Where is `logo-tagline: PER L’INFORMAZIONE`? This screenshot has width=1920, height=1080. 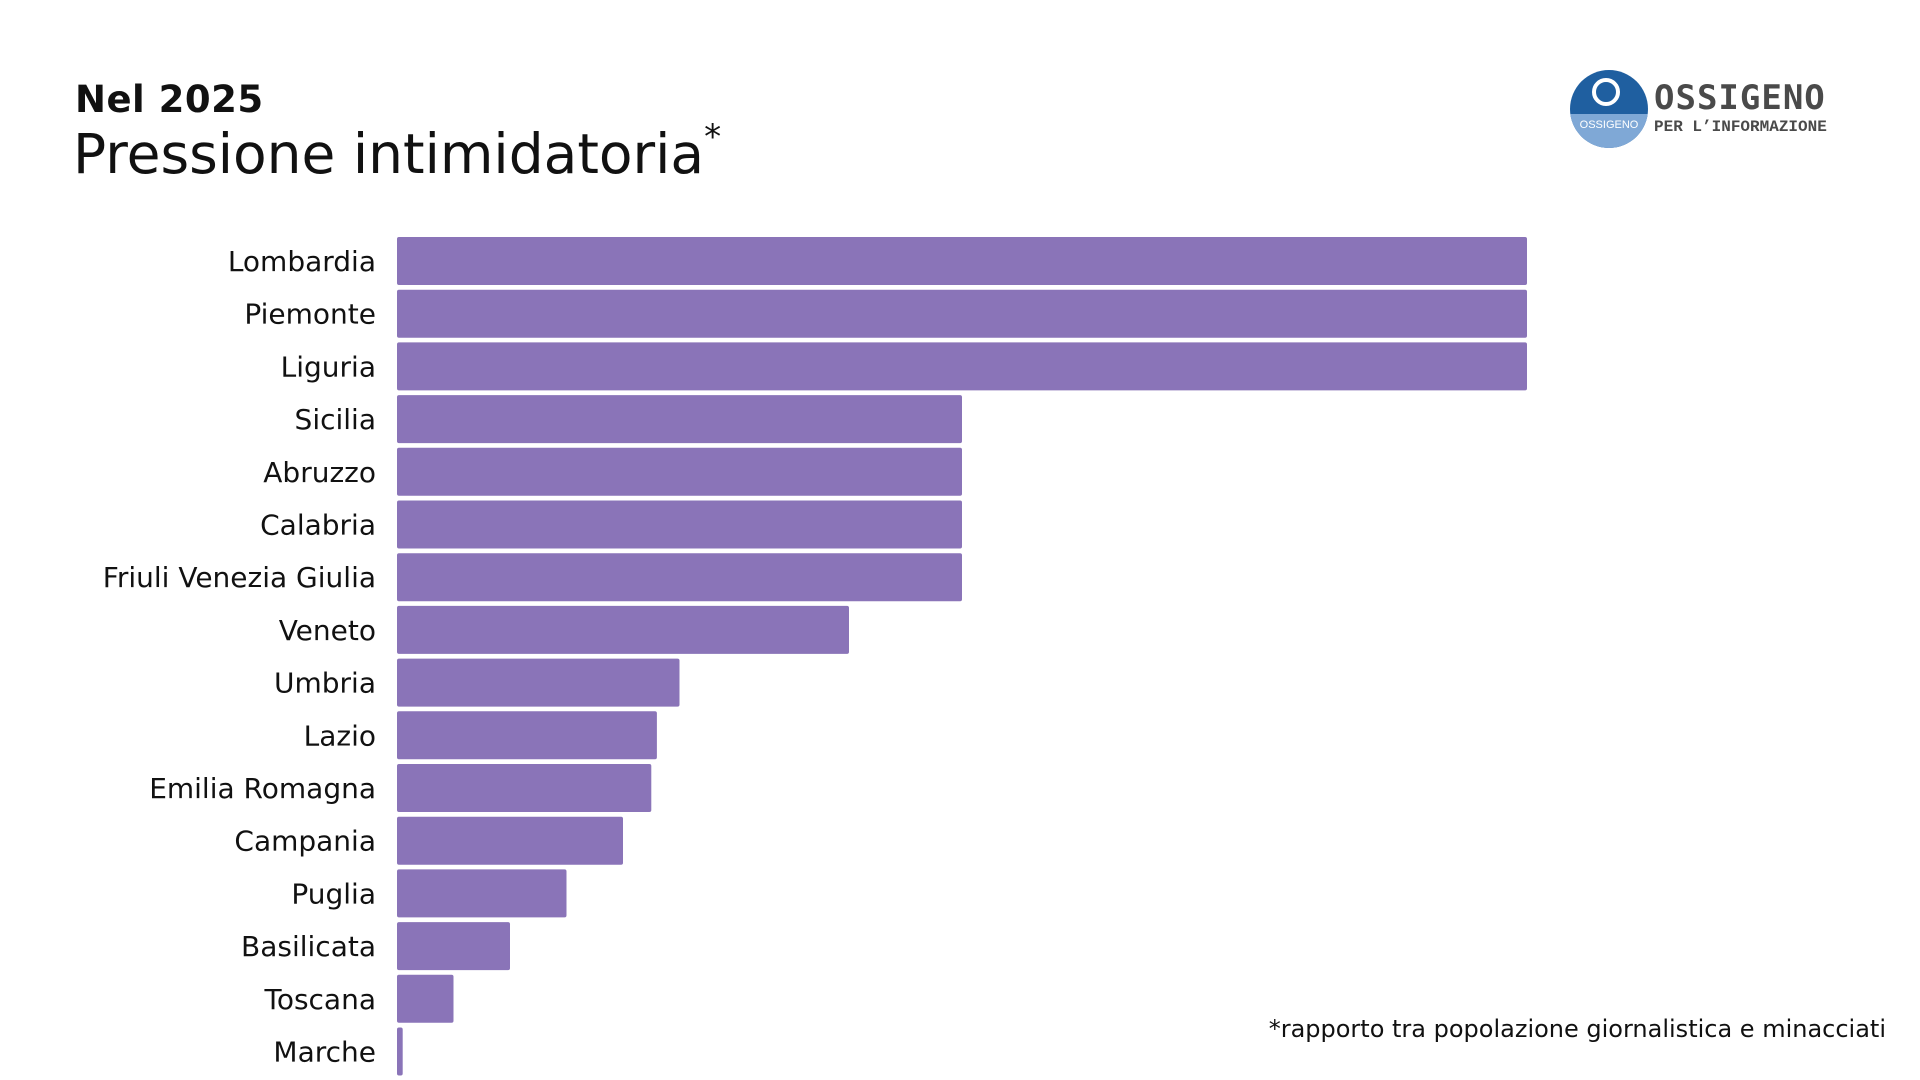 logo-tagline: PER L’INFORMAZIONE is located at coordinates (1740, 127).